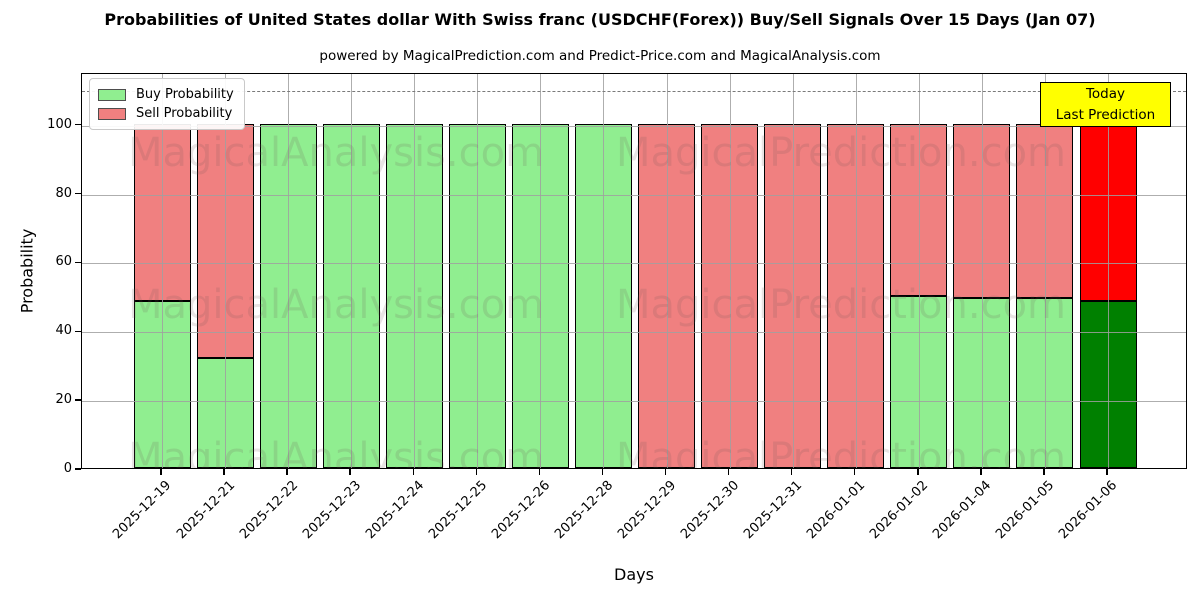 This screenshot has width=1200, height=600. I want to click on x-tick-label: 2025-12-31, so click(773, 510).